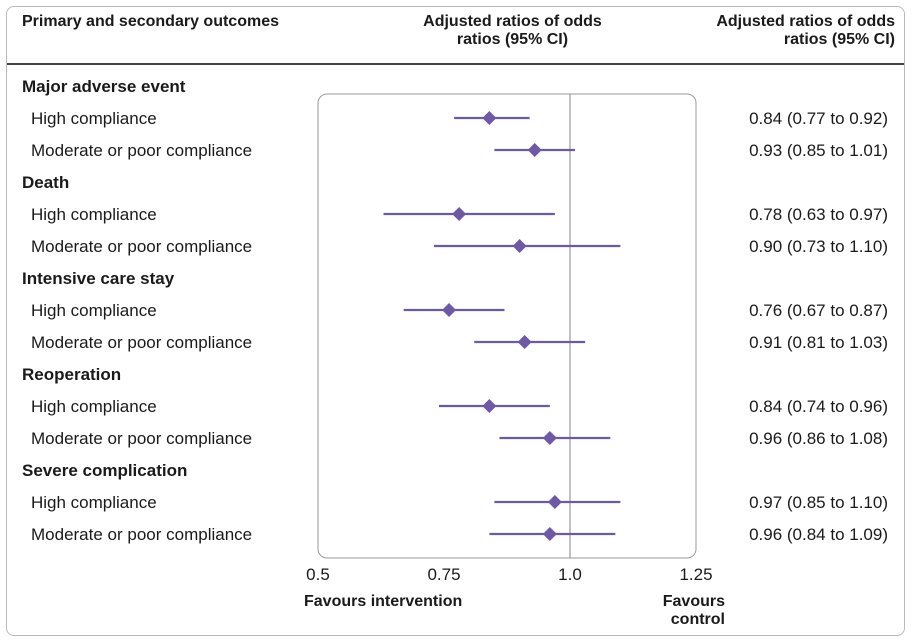 The image size is (915, 642). What do you see at coordinates (818, 406) in the screenshot?
I see `value-label: 0.84 (0.74 to 0.96)` at bounding box center [818, 406].